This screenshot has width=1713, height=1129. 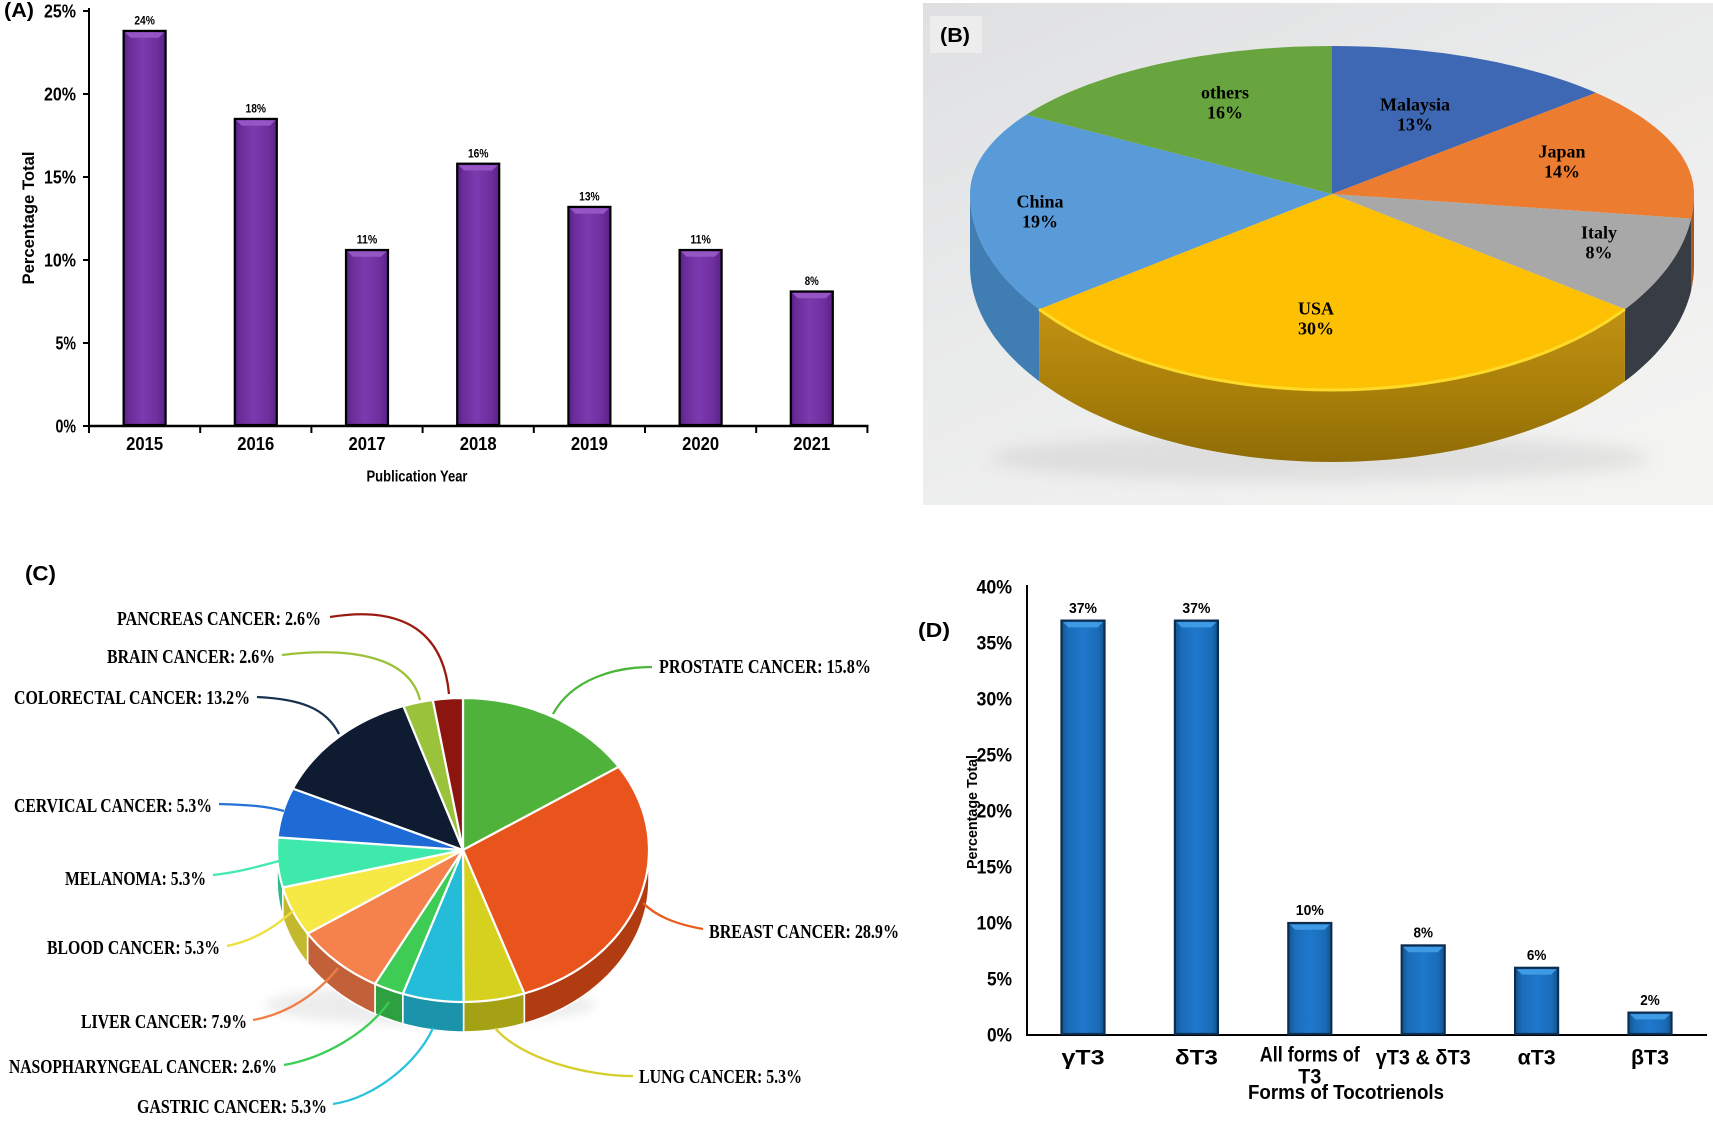 I want to click on svg-text: T3, so click(x=1309, y=1076).